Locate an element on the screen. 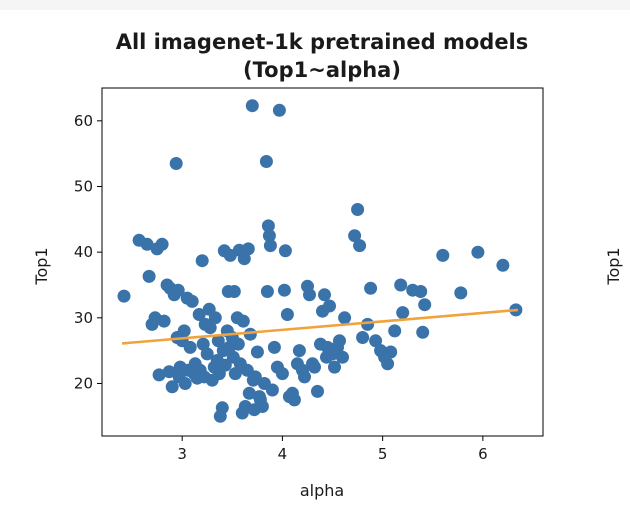 The width and height of the screenshot is (630, 519). notebook-top-strip is located at coordinates (315, 5).